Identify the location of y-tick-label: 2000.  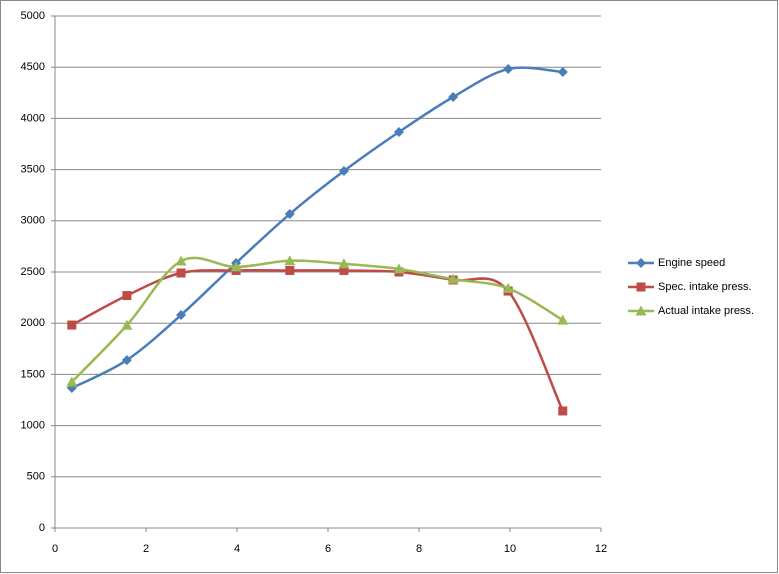
(33, 323).